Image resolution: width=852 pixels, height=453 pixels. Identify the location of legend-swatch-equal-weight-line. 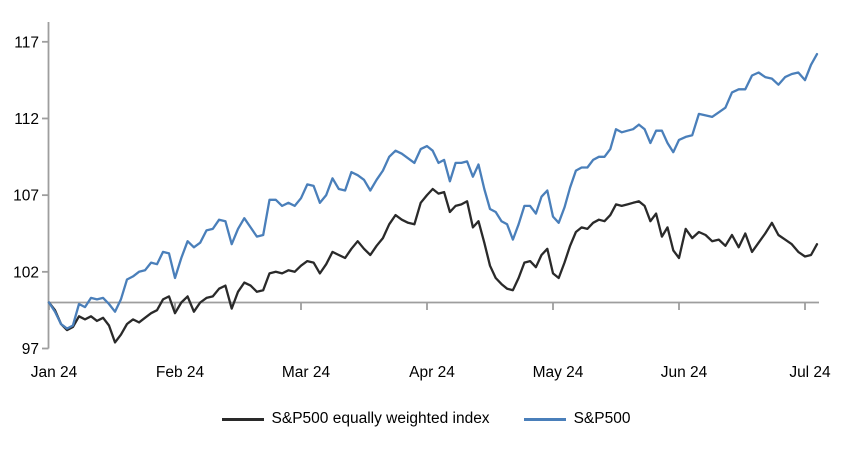
(242, 419).